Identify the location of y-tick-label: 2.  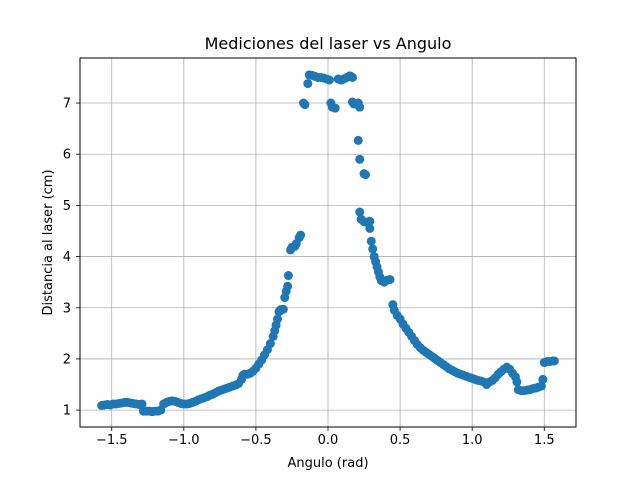
(67, 359).